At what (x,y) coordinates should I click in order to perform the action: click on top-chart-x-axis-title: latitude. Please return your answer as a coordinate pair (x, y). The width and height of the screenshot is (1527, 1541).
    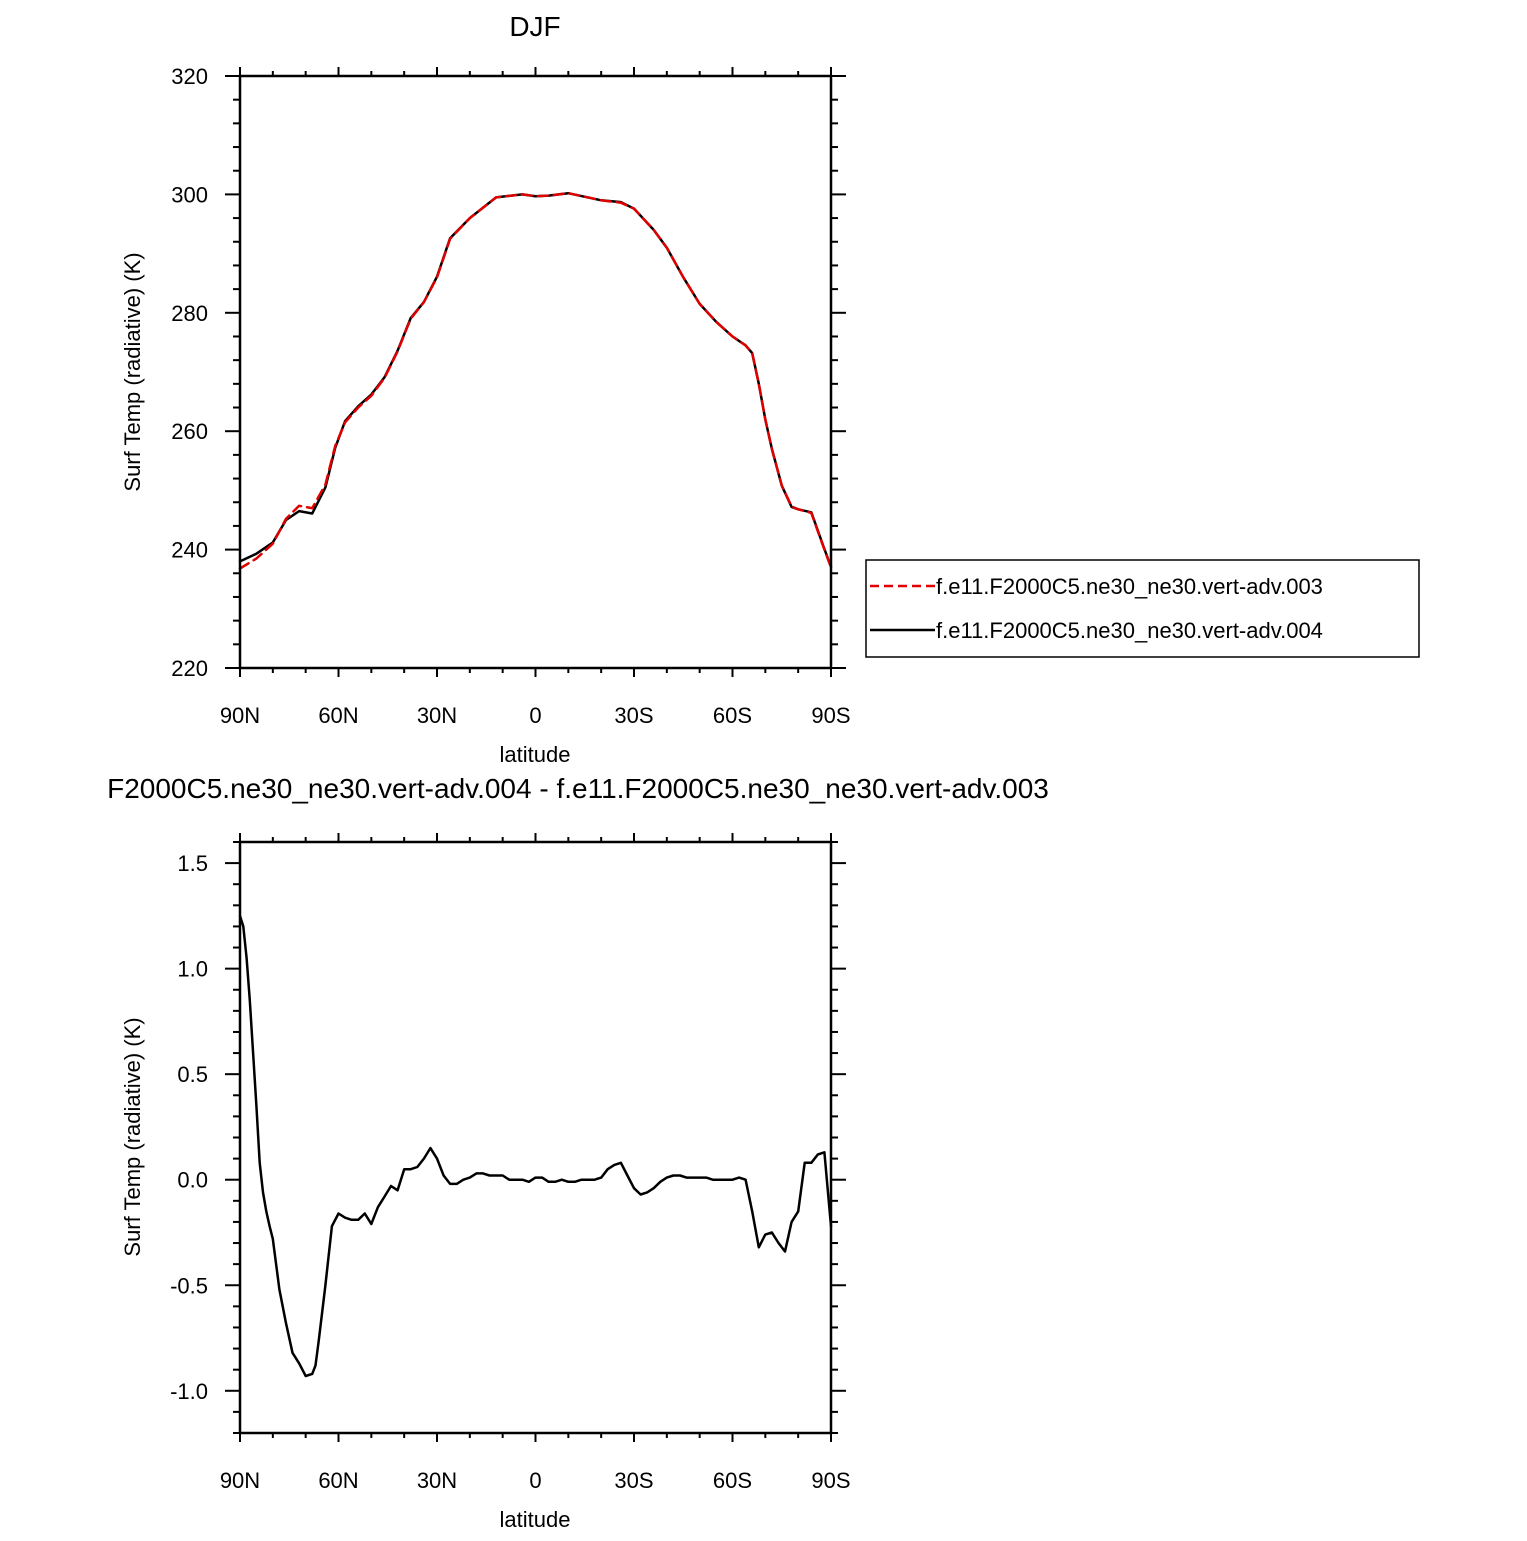
    Looking at the image, I should click on (535, 754).